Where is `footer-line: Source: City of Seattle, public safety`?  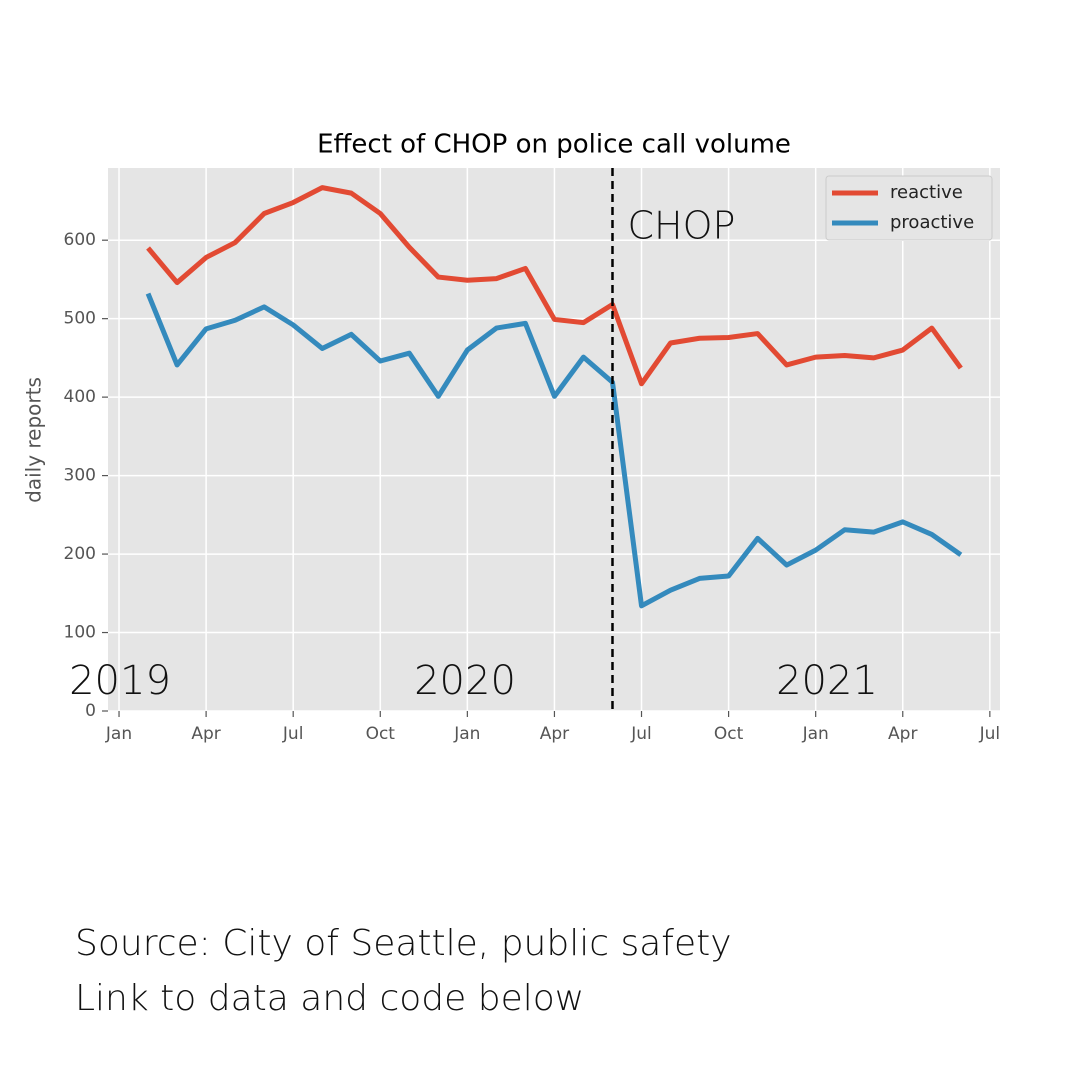 footer-line: Source: City of Seattle, public safety is located at coordinates (403, 943).